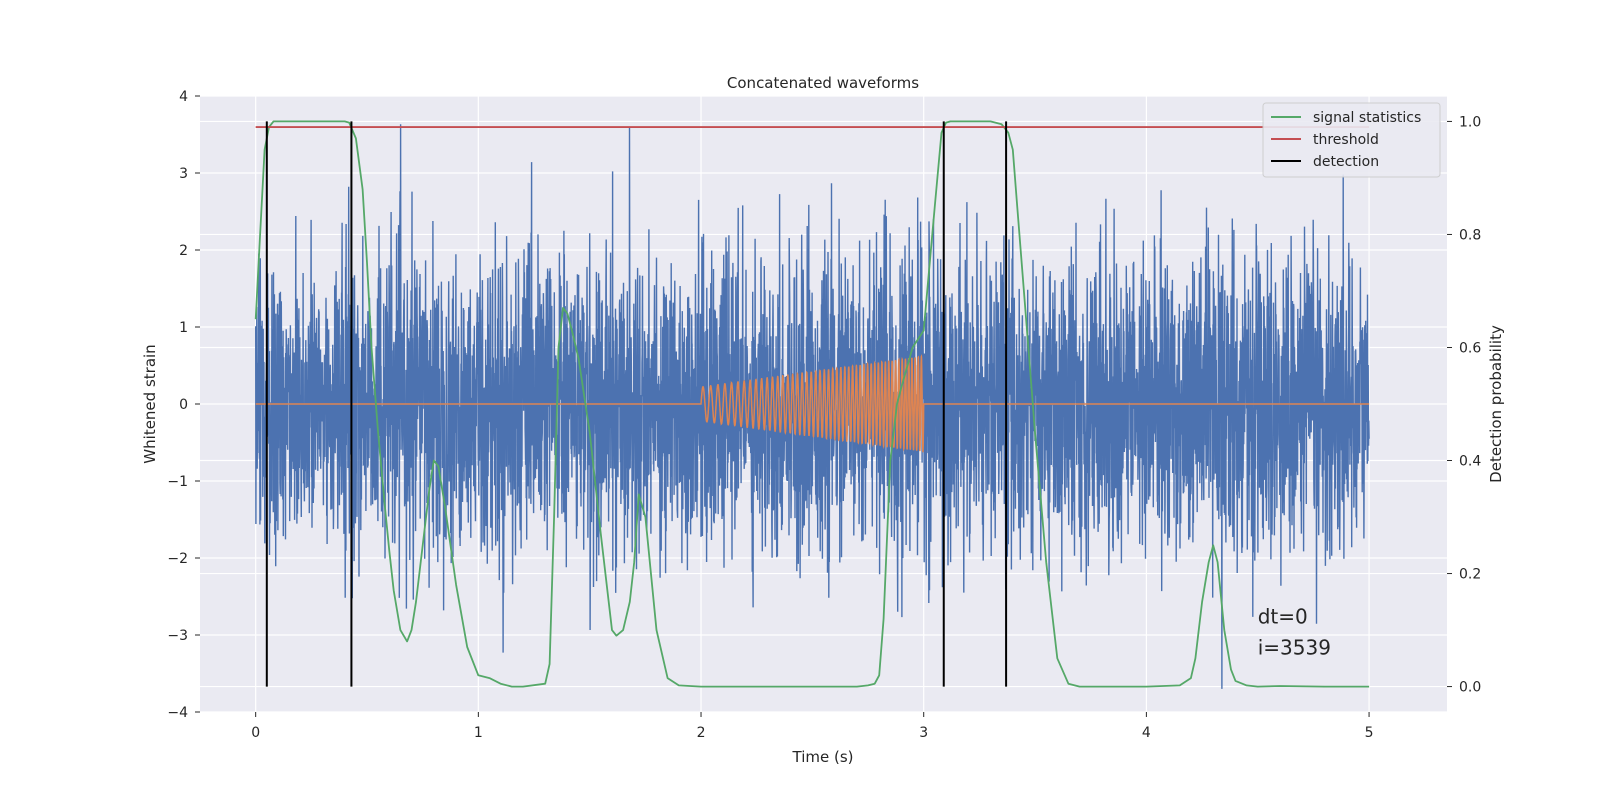 This screenshot has width=1600, height=800. Describe the element at coordinates (1294, 647) in the screenshot. I see `annotation-text: i=3539` at that location.